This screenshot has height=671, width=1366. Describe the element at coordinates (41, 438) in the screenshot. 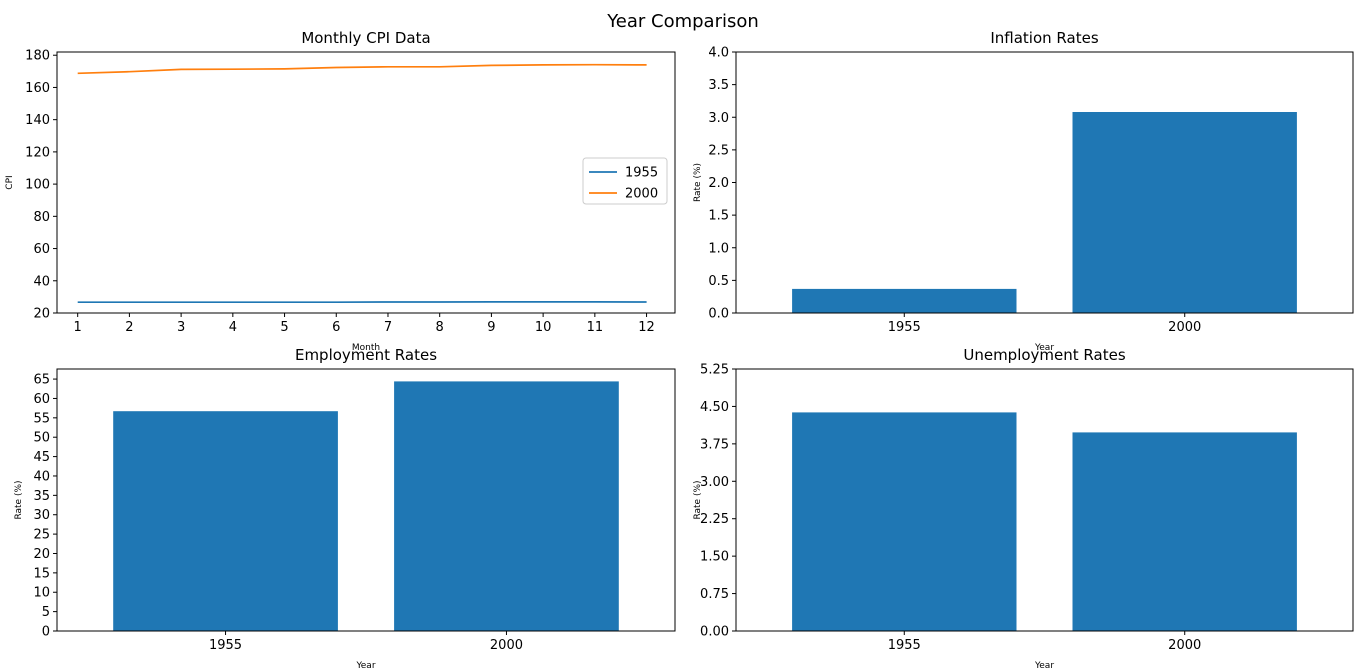

I see `y-tick-label: 50` at that location.